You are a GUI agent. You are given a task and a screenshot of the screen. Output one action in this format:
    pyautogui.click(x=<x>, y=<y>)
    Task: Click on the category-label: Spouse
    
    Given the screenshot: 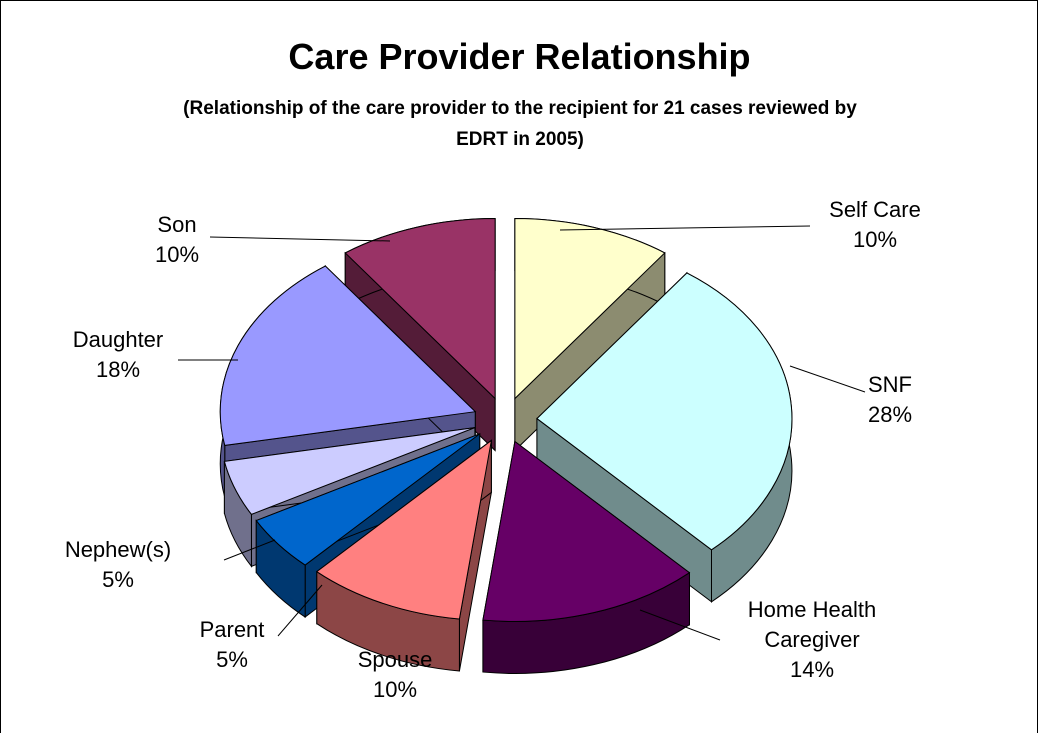 What is the action you would take?
    pyautogui.click(x=395, y=659)
    